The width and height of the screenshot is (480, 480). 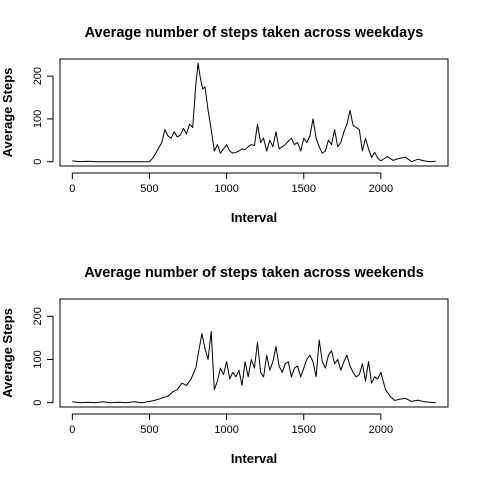 What do you see at coordinates (254, 367) in the screenshot?
I see `series-line-average-steps` at bounding box center [254, 367].